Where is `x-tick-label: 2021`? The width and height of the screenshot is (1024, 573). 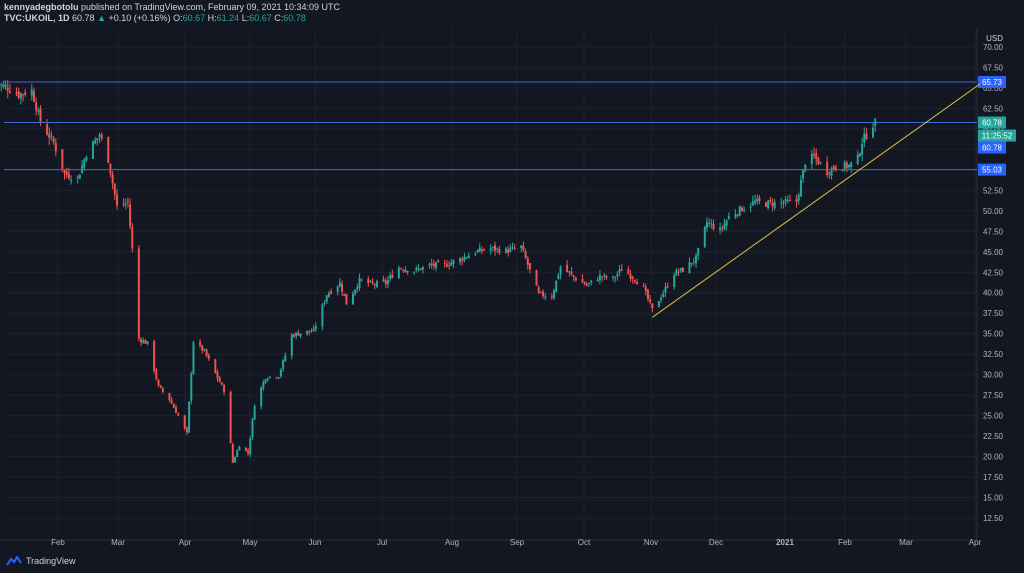 x-tick-label: 2021 is located at coordinates (785, 542).